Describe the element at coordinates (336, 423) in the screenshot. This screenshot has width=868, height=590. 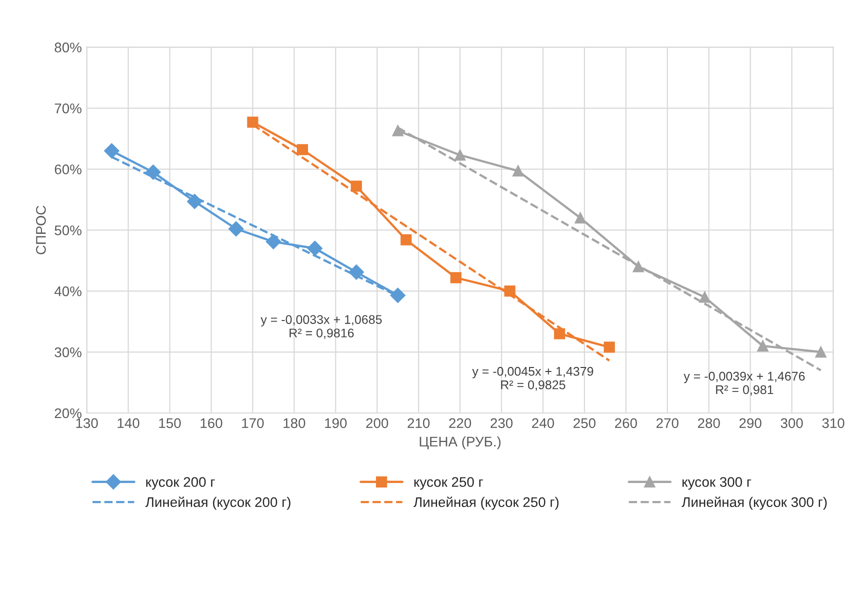
I see `x-tick-label: 190` at that location.